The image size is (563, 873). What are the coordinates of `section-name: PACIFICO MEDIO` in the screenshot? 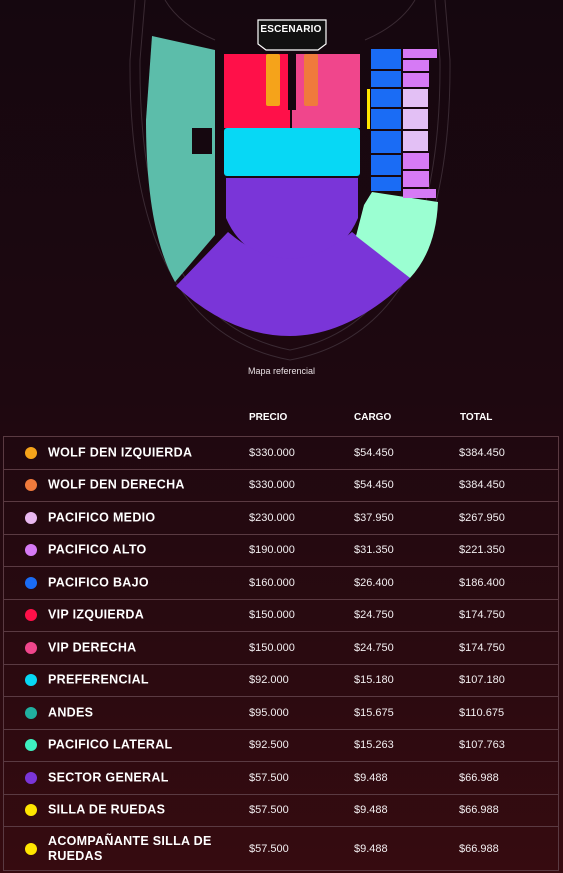 It's located at (102, 517).